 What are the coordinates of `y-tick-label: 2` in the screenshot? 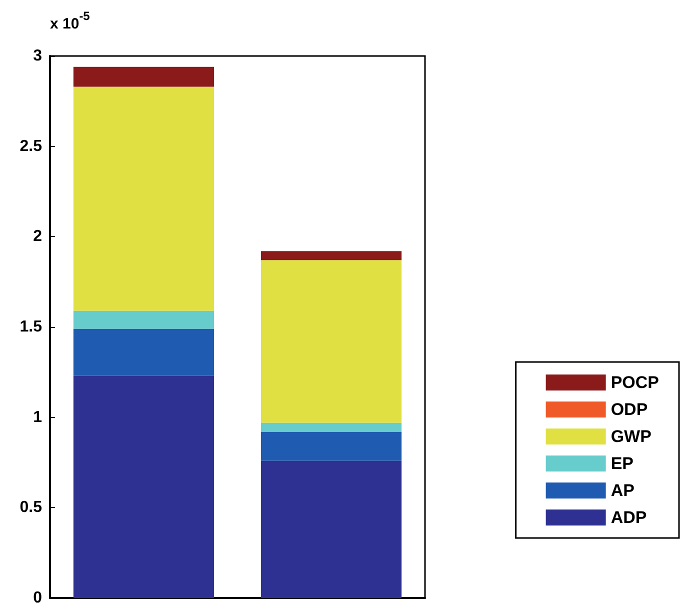 It's located at (37, 237).